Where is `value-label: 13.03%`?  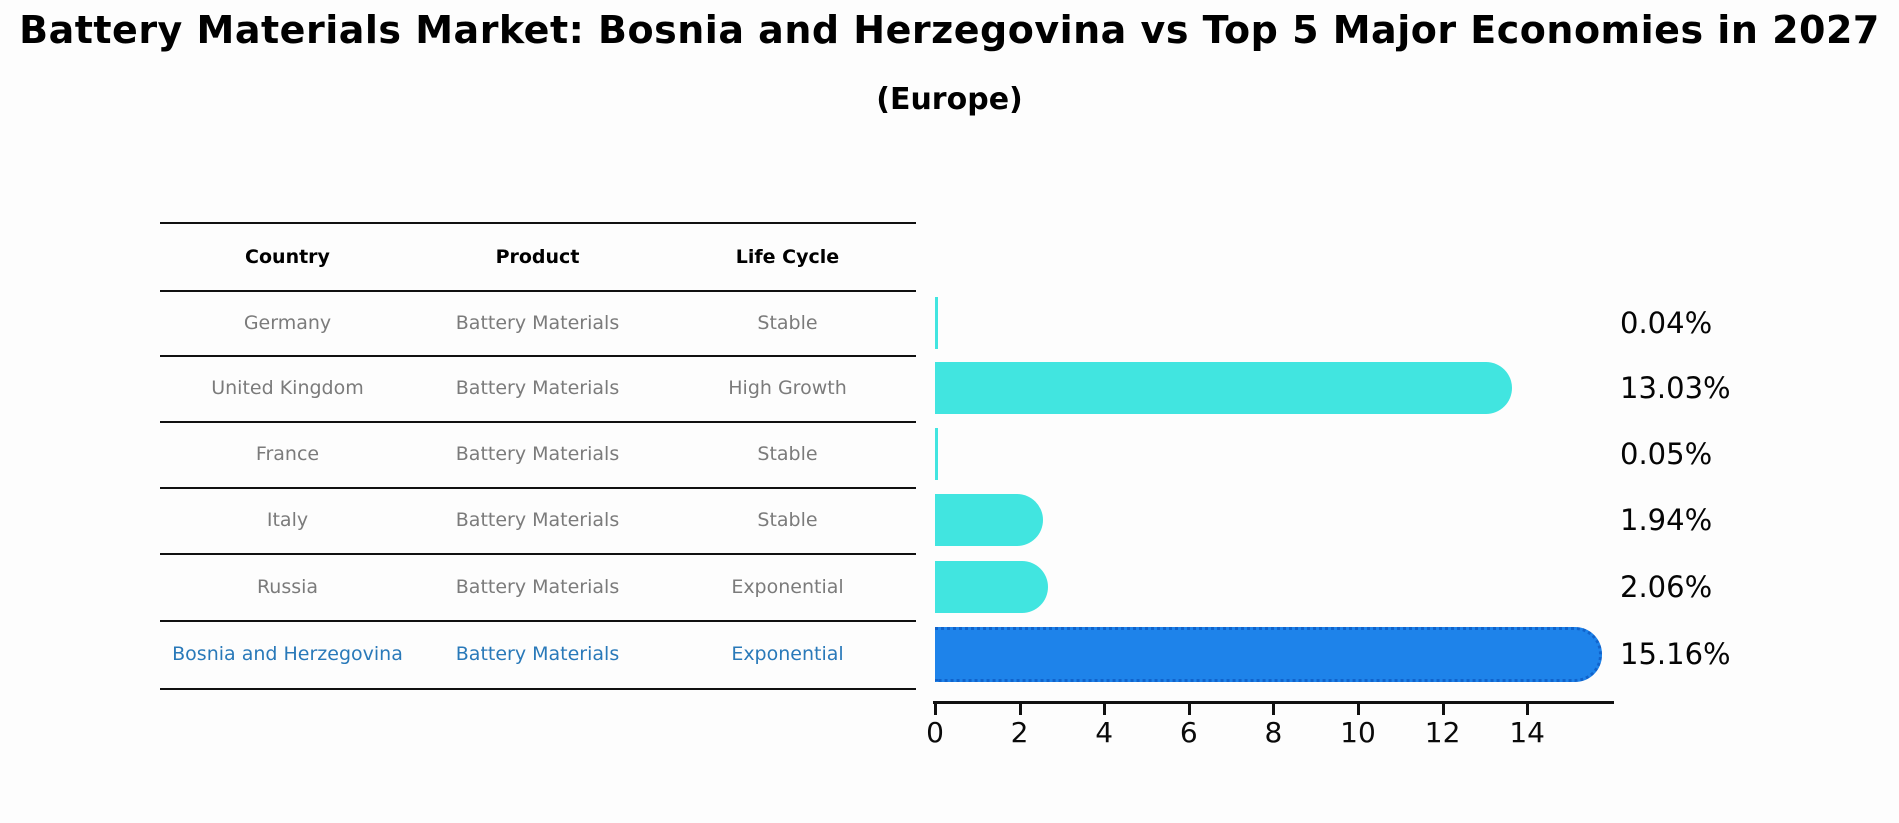
value-label: 13.03% is located at coordinates (1675, 388).